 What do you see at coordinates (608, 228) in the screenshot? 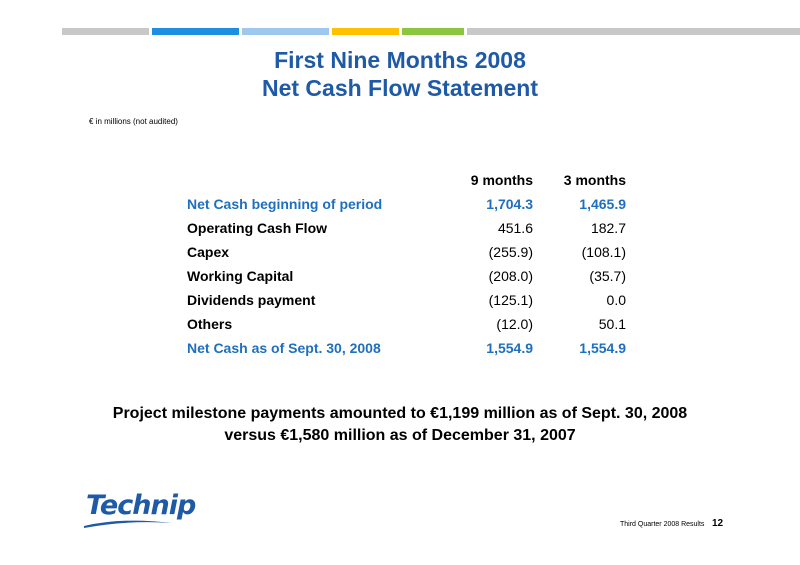
I see `row-value-3m: 182.7` at bounding box center [608, 228].